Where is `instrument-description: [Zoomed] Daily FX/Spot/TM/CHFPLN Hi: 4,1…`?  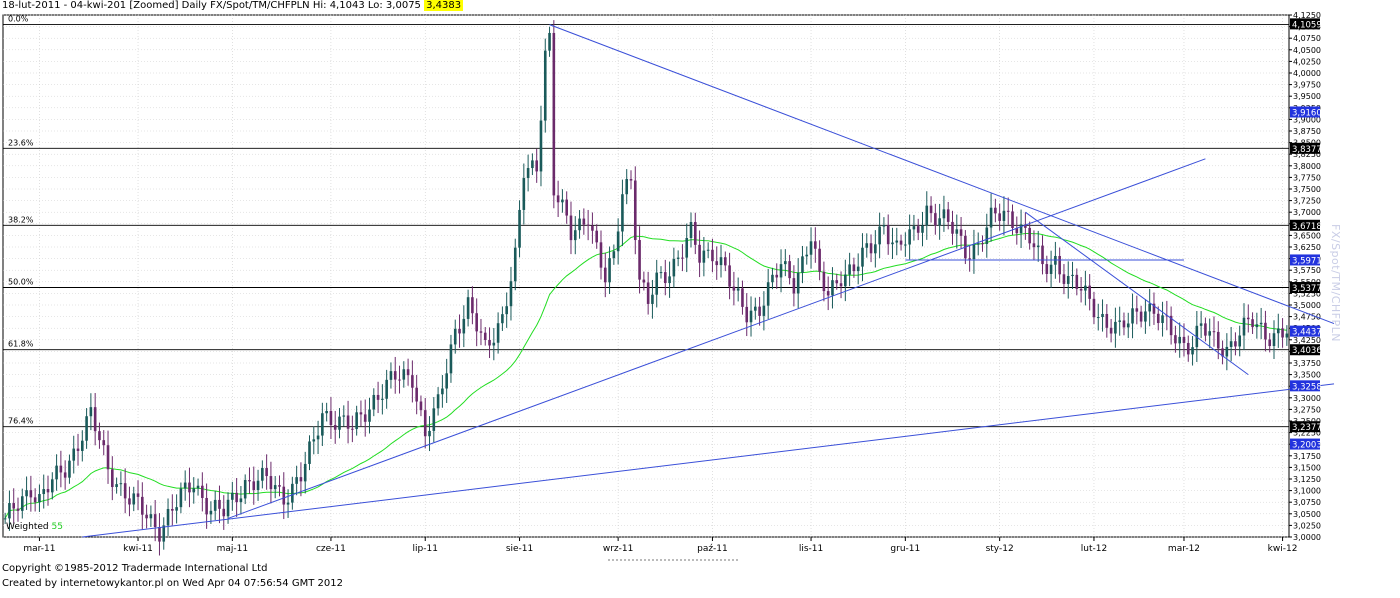
instrument-description: [Zoomed] Daily FX/Spot/TM/CHFPLN Hi: 4,1… is located at coordinates (275, 5).